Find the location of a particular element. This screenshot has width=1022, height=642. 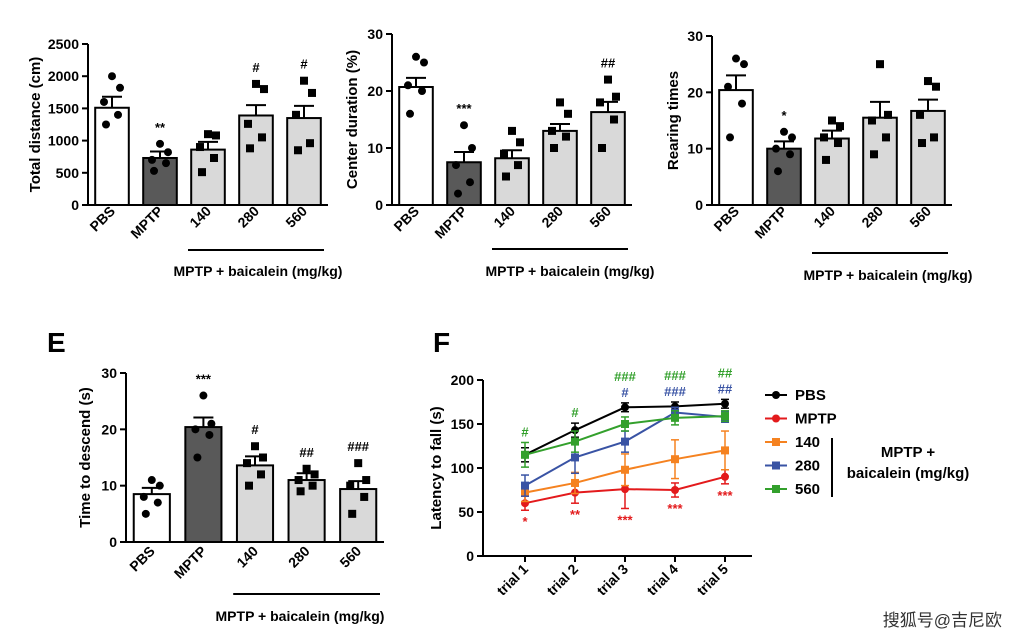

y-tick-label: 1500 is located at coordinates (63, 108).